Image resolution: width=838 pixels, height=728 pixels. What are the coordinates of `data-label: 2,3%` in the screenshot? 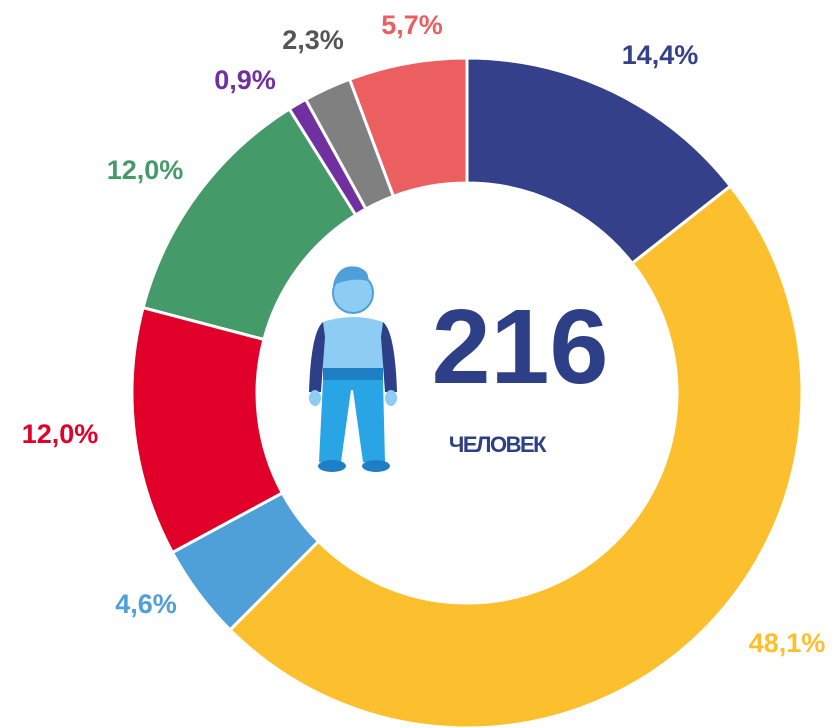 It's located at (313, 40).